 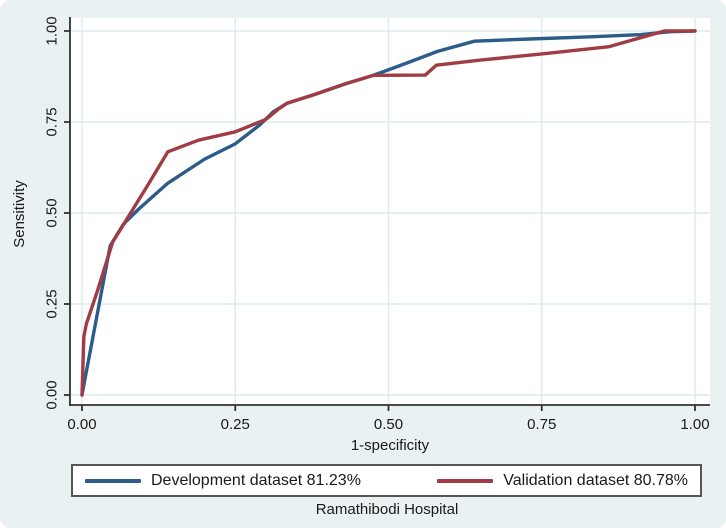 What do you see at coordinates (52, 30) in the screenshot?
I see `y-tick-label: 1.00` at bounding box center [52, 30].